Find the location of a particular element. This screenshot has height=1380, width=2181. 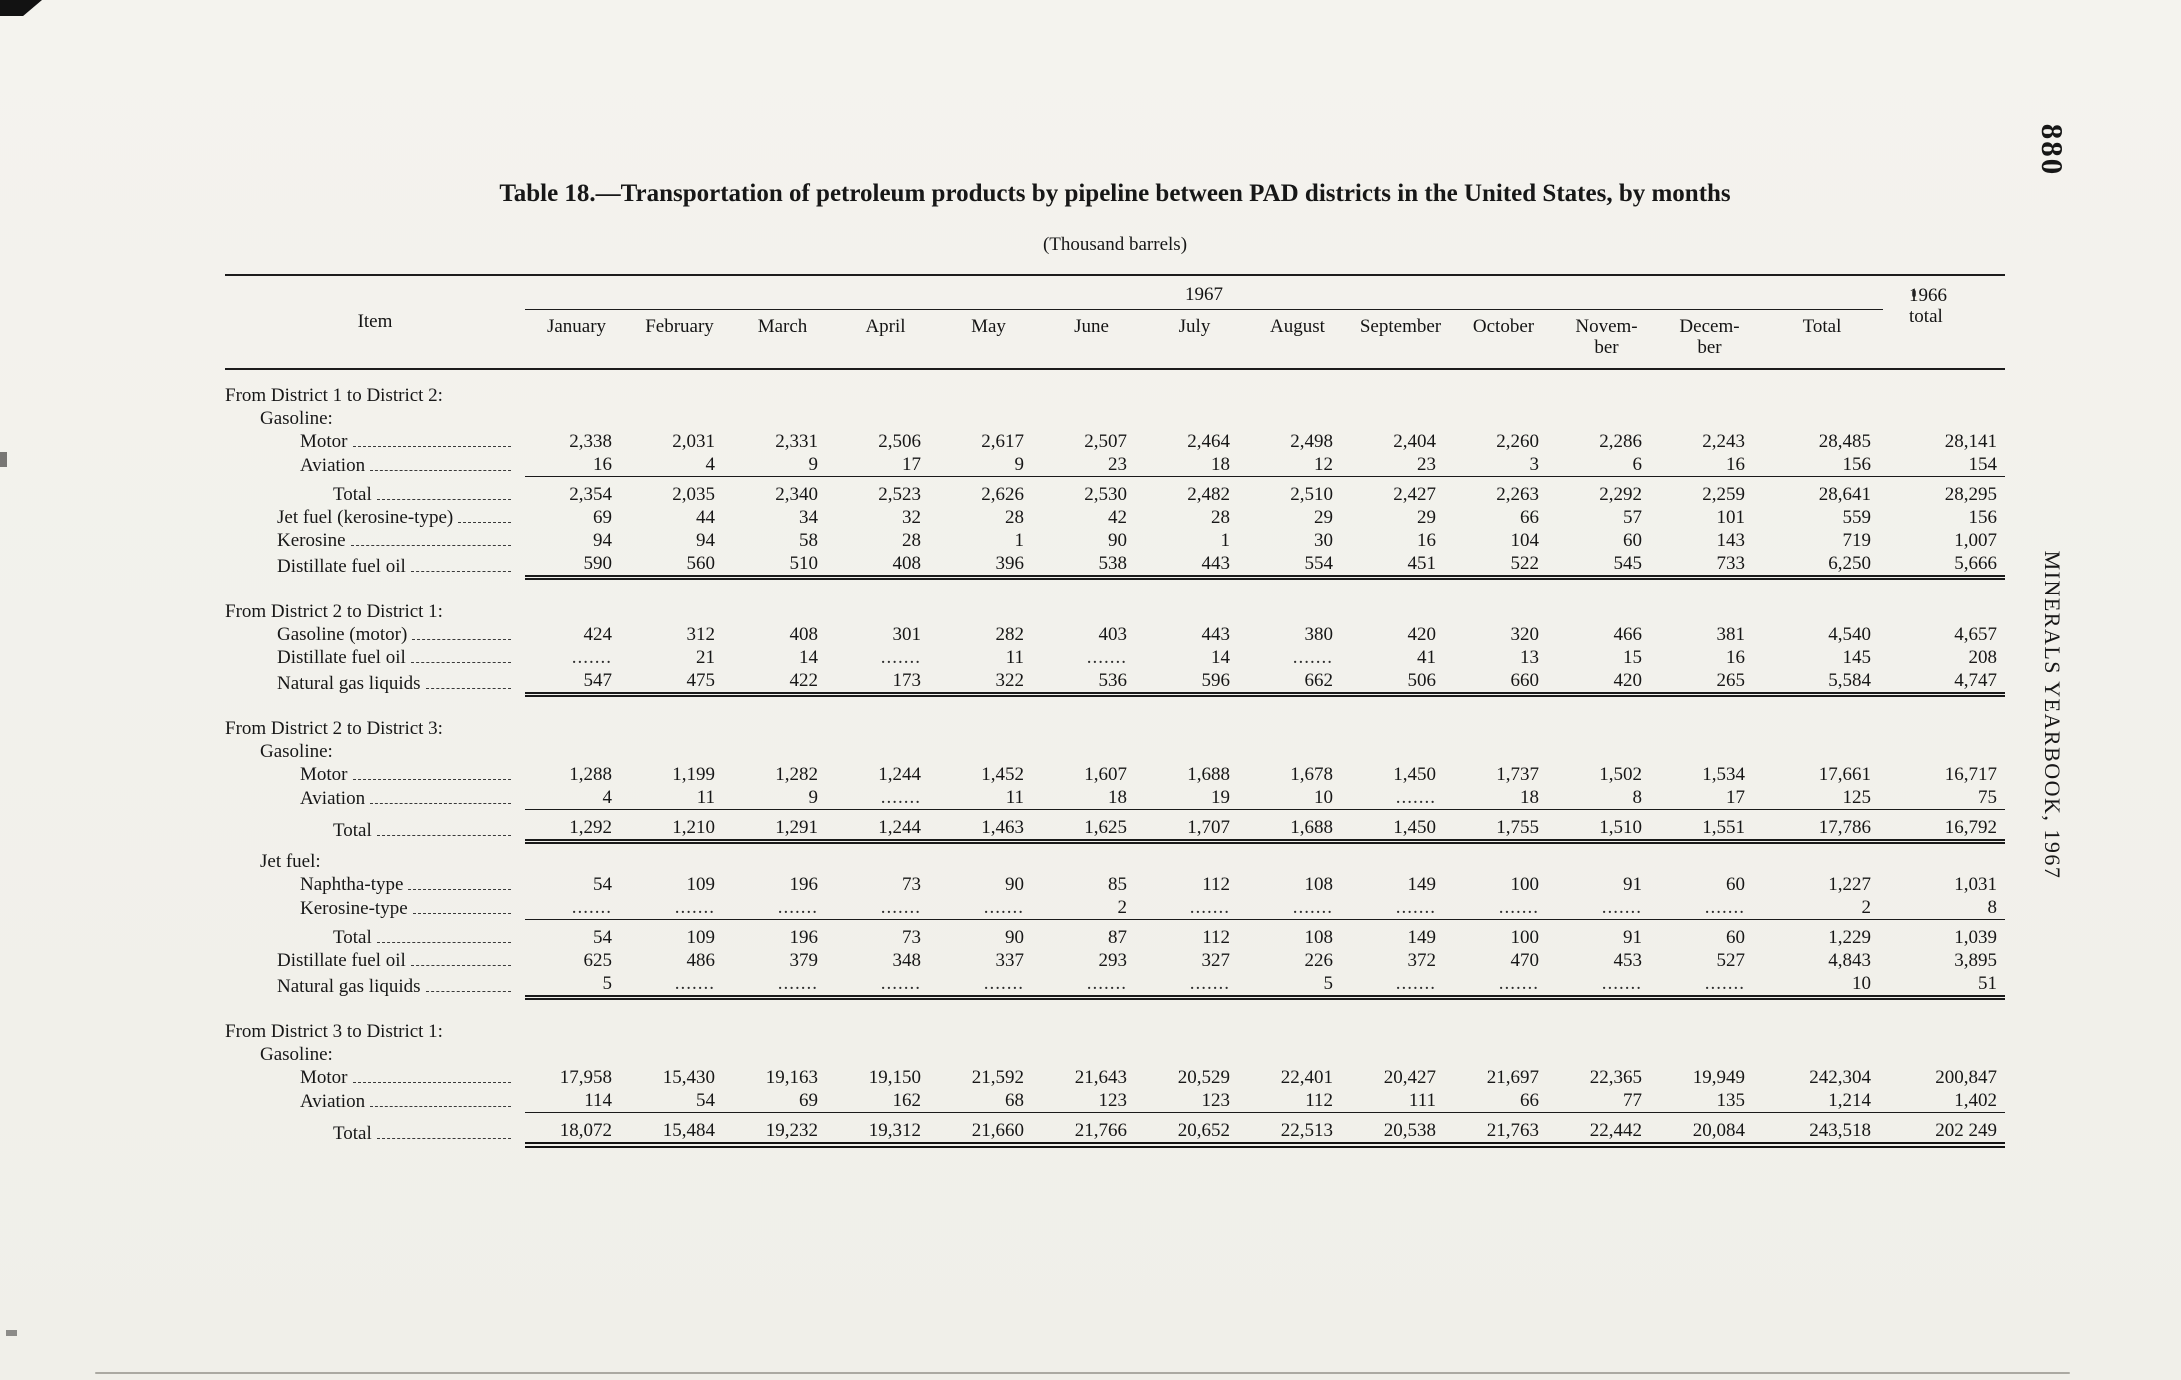

value-cell: 1,688 is located at coordinates (1311, 827).